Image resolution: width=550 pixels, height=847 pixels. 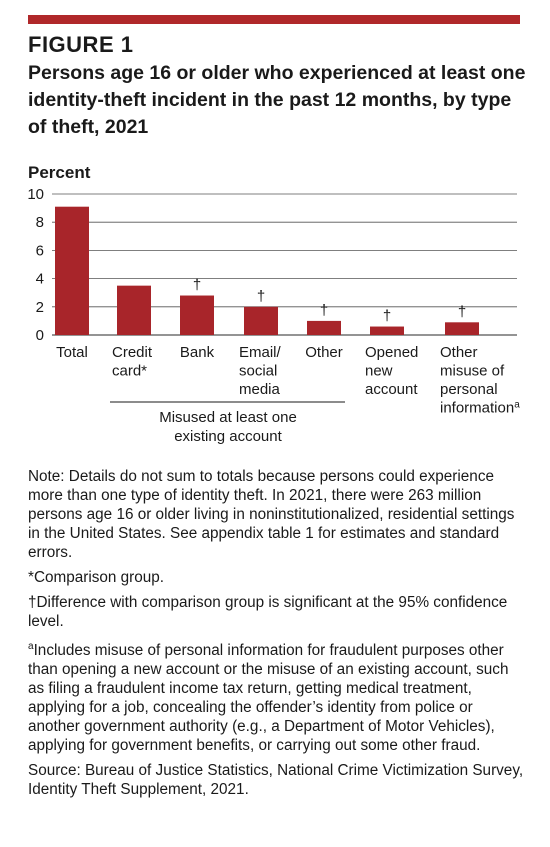 What do you see at coordinates (40, 307) in the screenshot?
I see `y-tick-2: 2` at bounding box center [40, 307].